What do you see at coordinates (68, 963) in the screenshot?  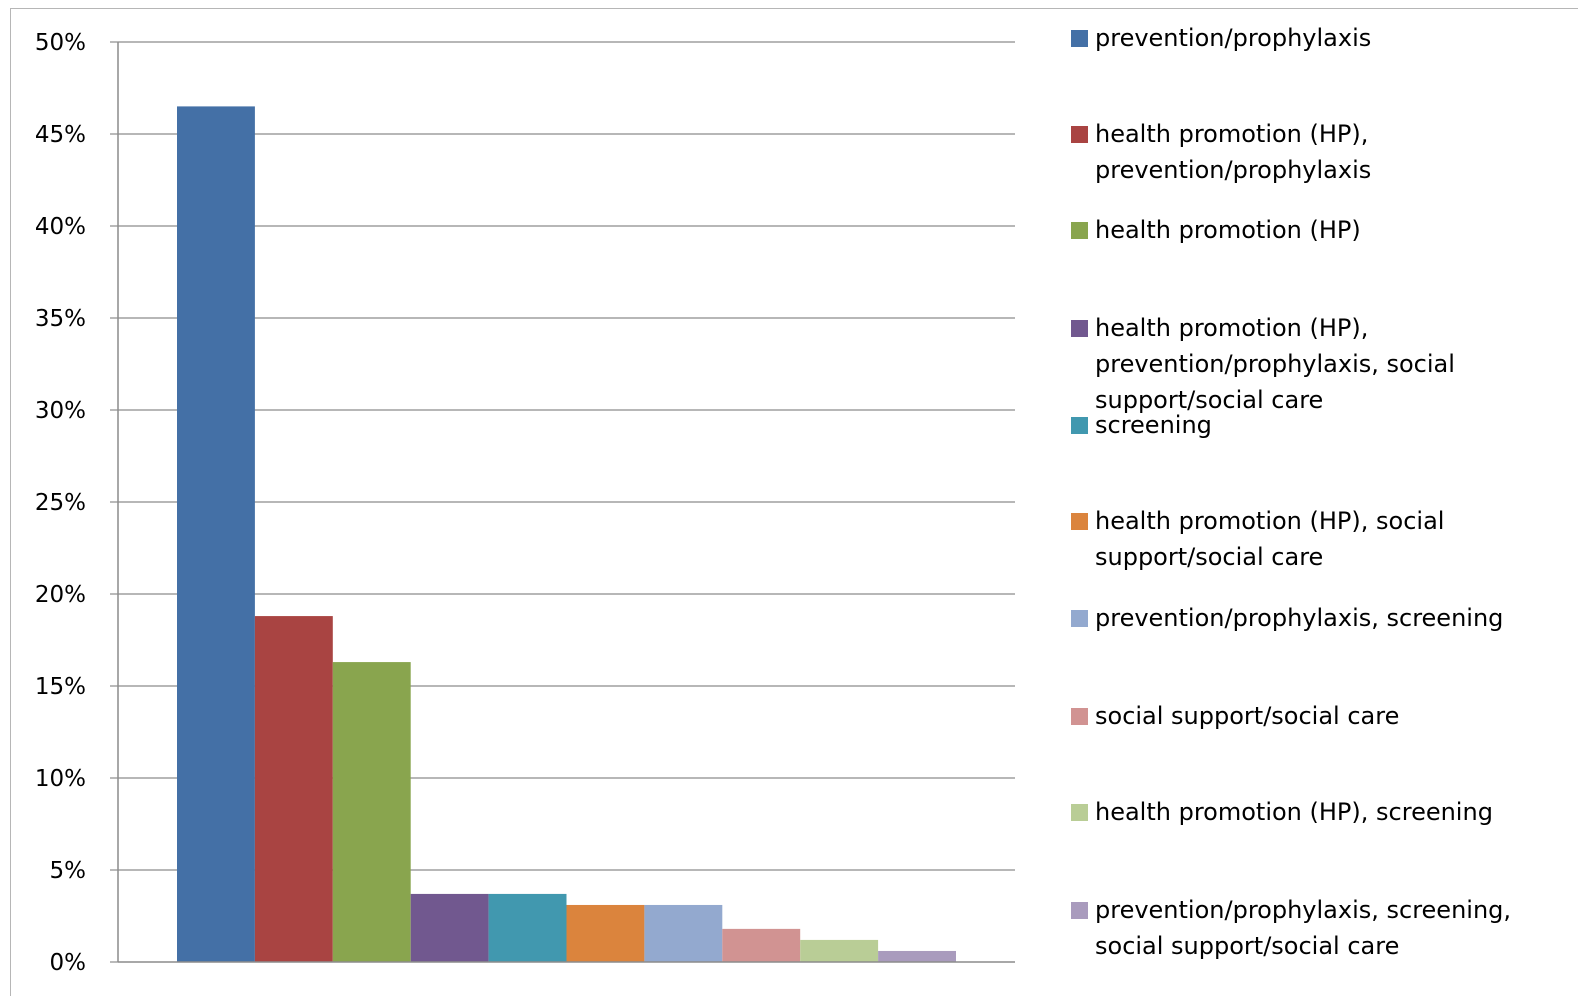 I see `y-tick-label: 0%` at bounding box center [68, 963].